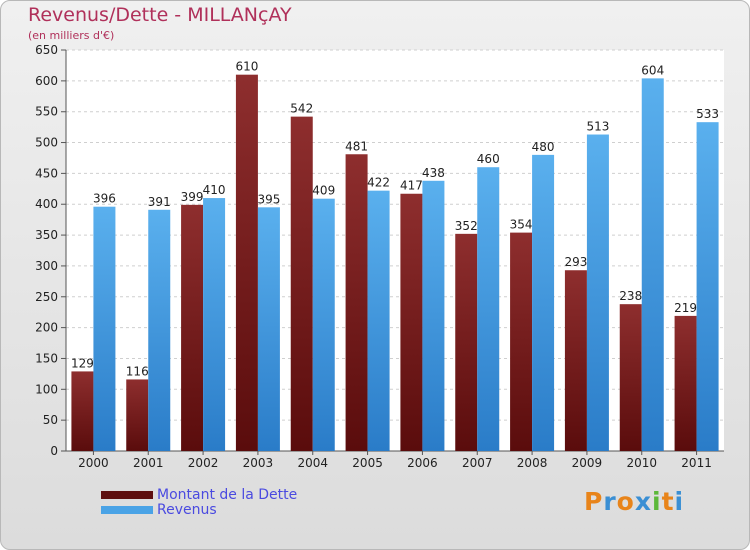  What do you see at coordinates (46, 143) in the screenshot?
I see `y-tick-label: 500` at bounding box center [46, 143].